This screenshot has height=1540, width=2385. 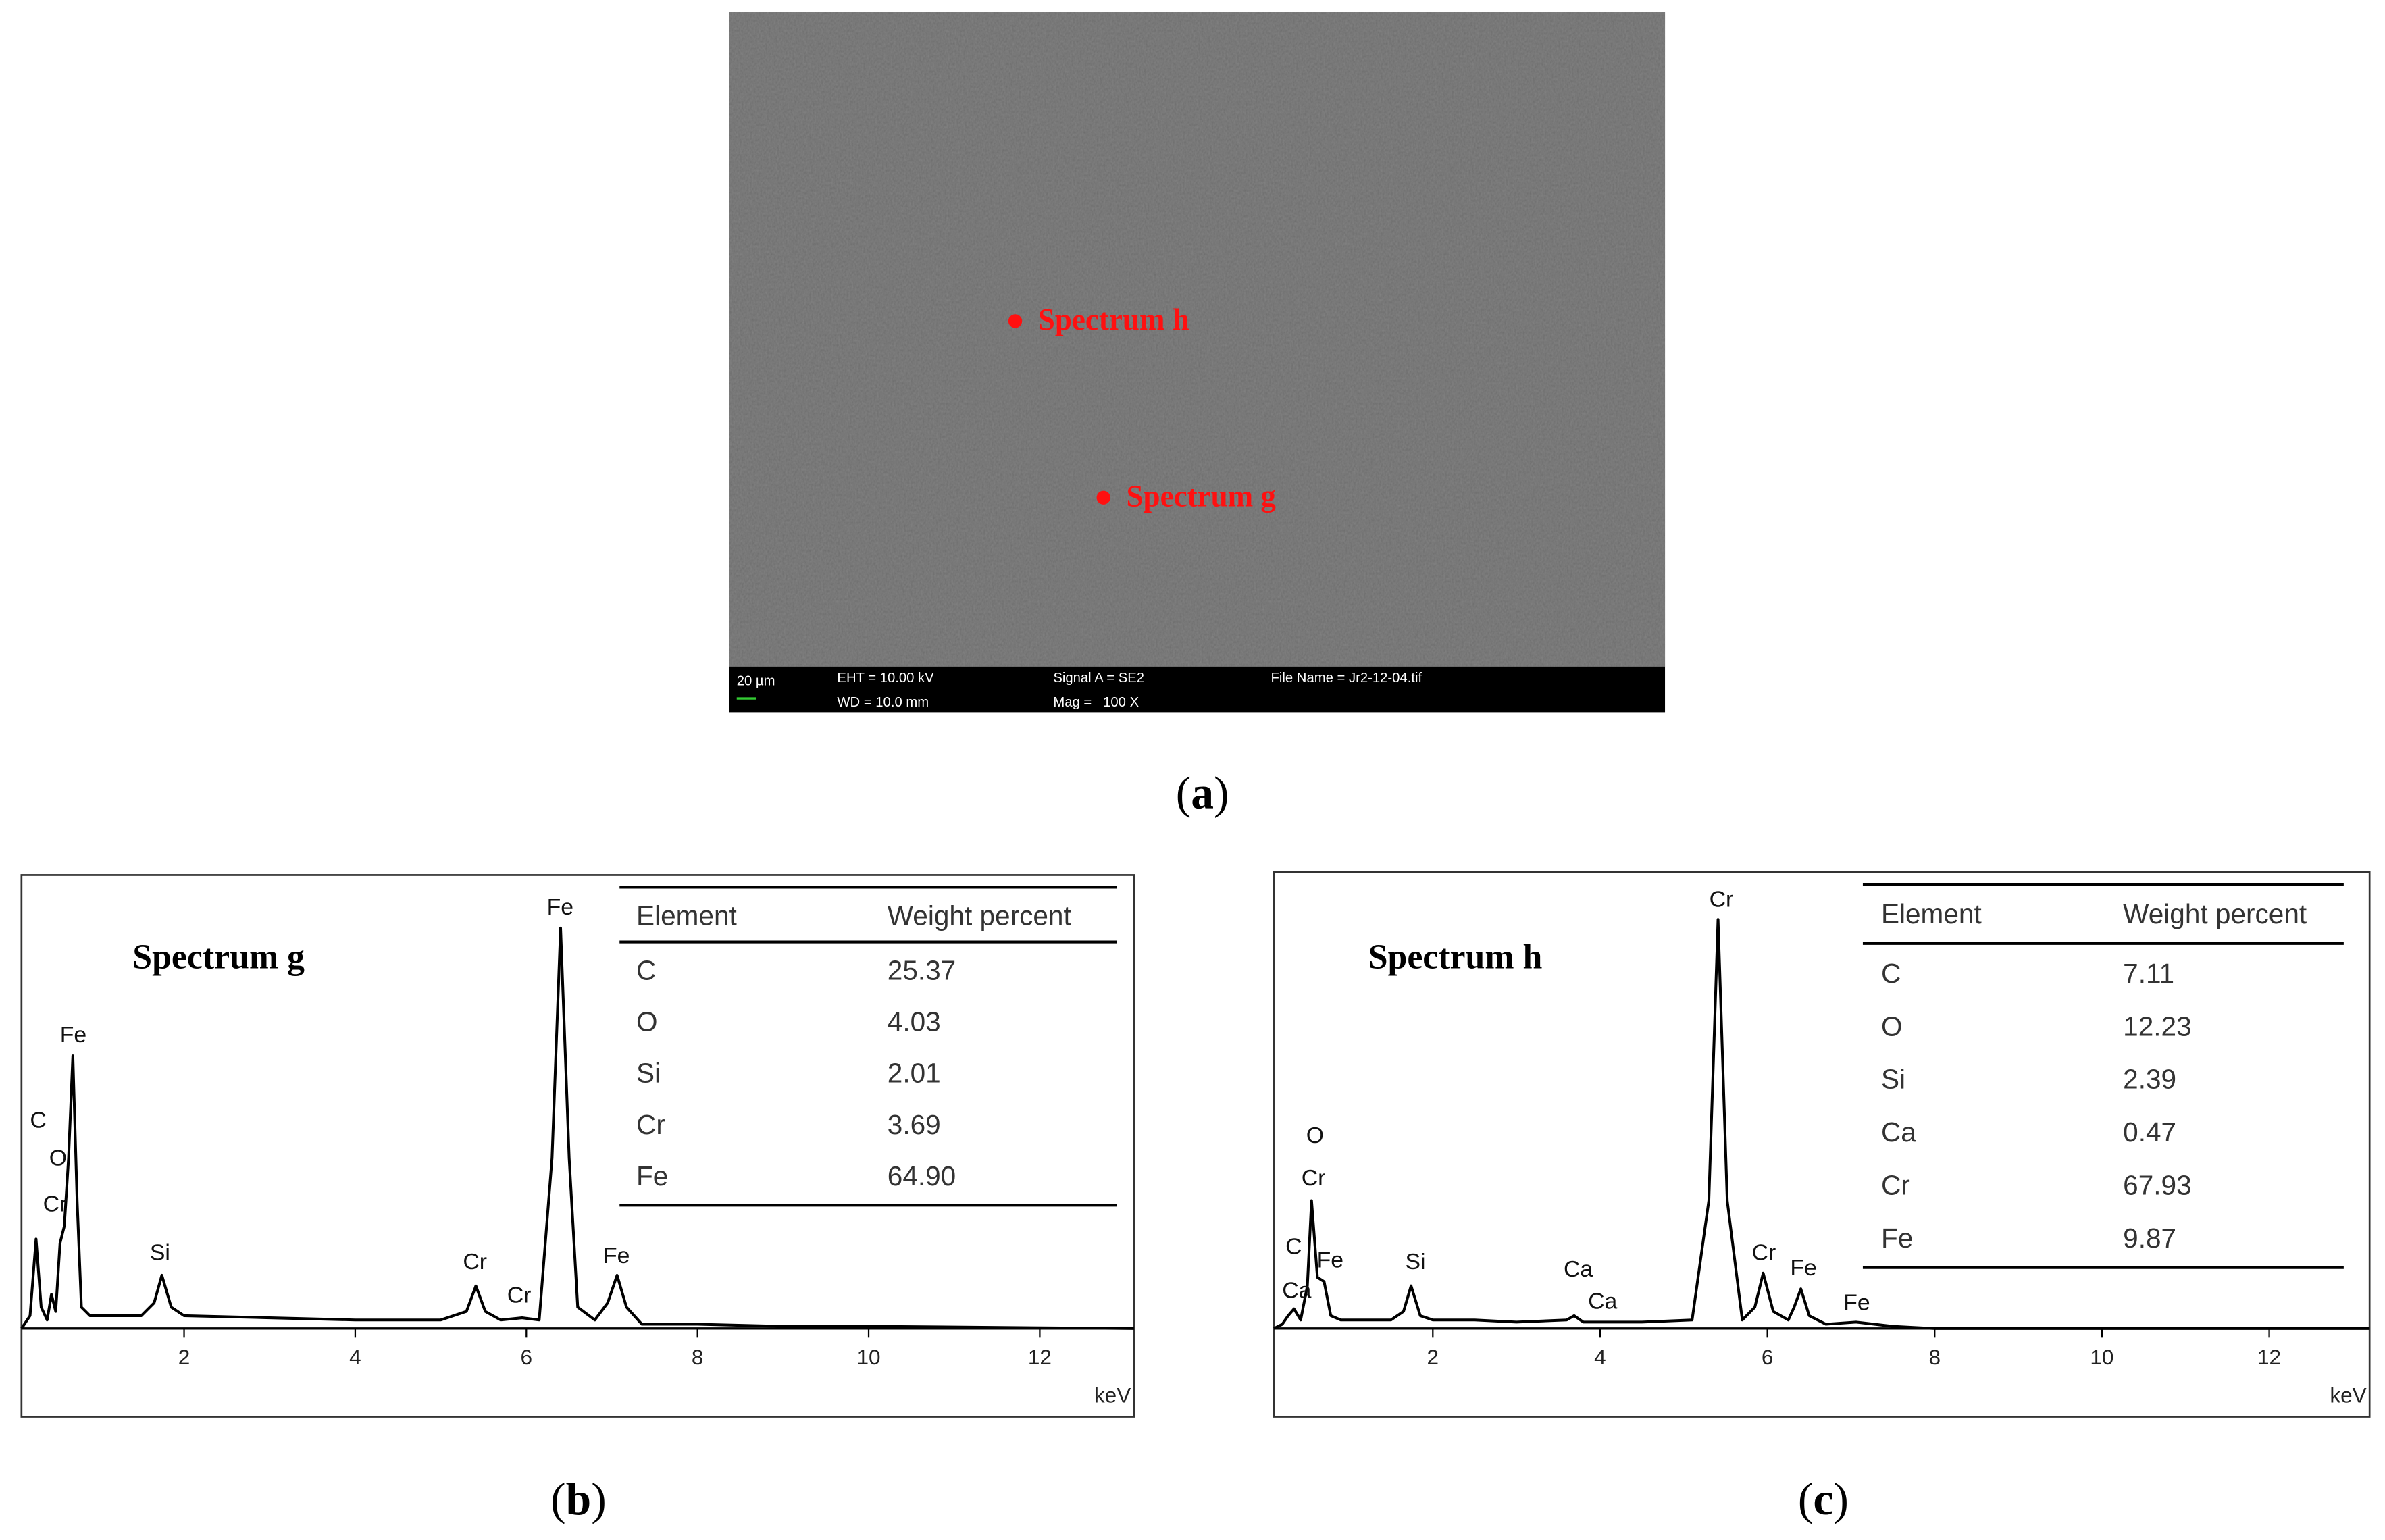 I want to click on info-text: EHT = 10.00 kV, so click(x=885, y=678).